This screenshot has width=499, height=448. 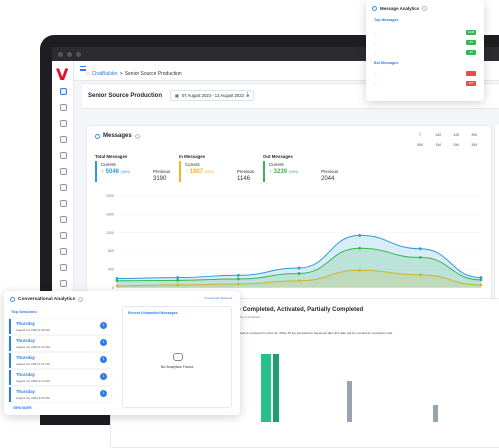 I want to click on y-tick-label: 0, so click(x=113, y=288).